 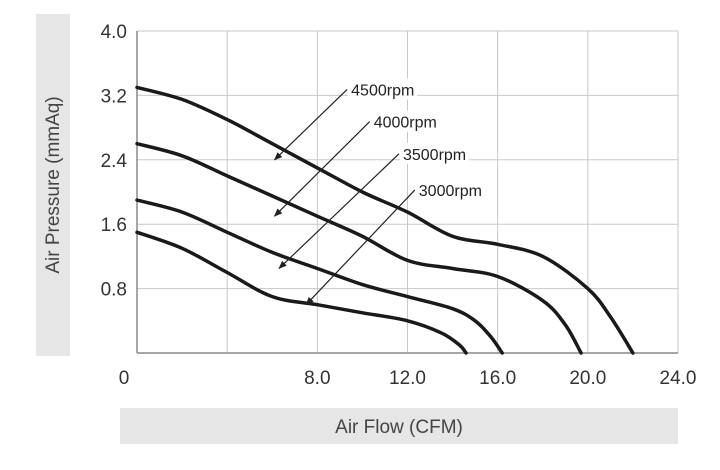 What do you see at coordinates (114, 32) in the screenshot?
I see `y-tick-label: 4.0` at bounding box center [114, 32].